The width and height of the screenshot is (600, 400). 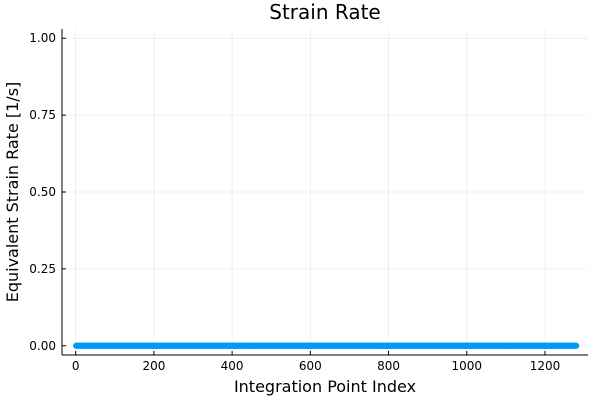 What do you see at coordinates (232, 366) in the screenshot?
I see `x-tick-label: 400` at bounding box center [232, 366].